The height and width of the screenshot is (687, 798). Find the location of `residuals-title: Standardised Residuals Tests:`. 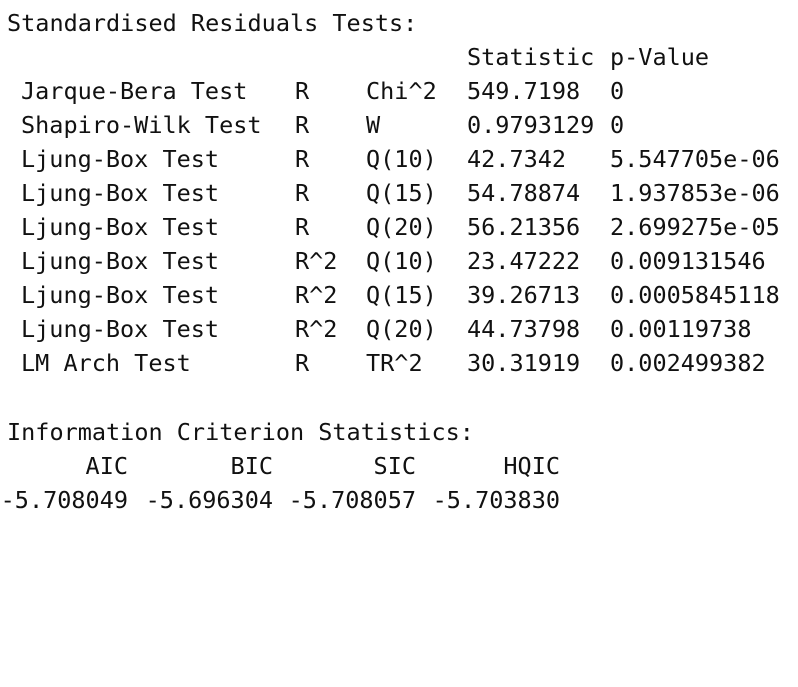

residuals-title: Standardised Residuals Tests: is located at coordinates (212, 23).